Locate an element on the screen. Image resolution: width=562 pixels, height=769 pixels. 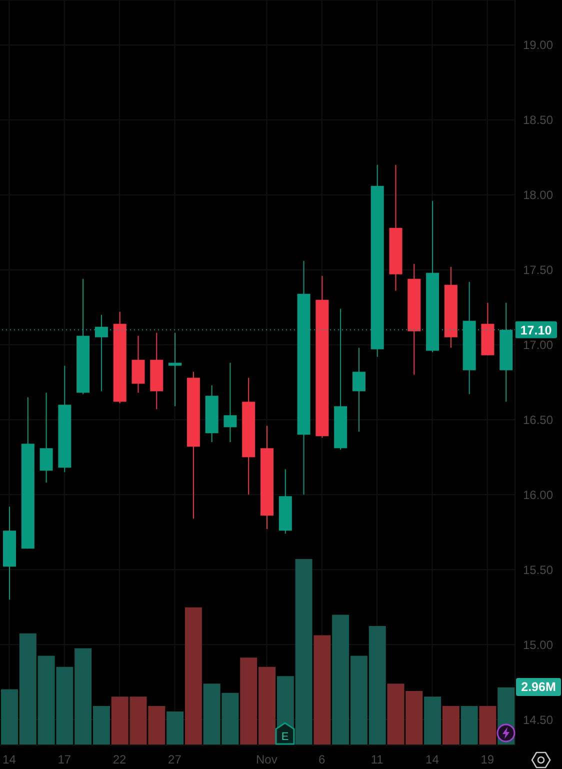
x-tick-label: 6 is located at coordinates (322, 759).